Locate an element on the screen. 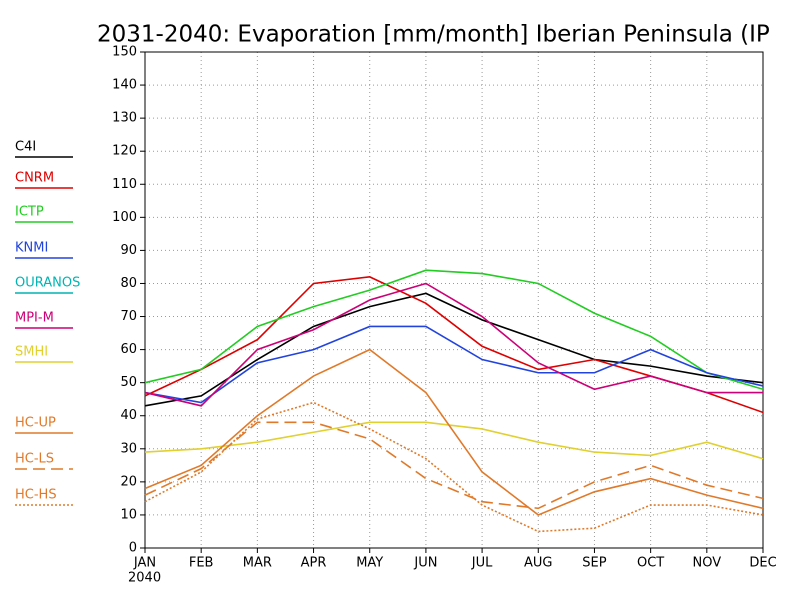  y-tick-label: 80 is located at coordinates (128, 283).